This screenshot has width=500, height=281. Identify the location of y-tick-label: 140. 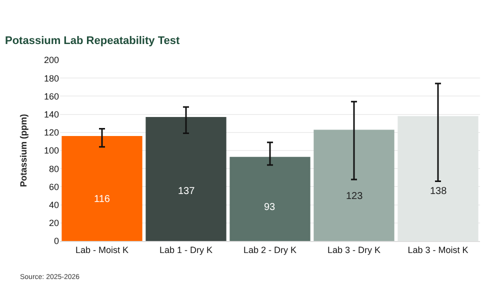
(51, 114).